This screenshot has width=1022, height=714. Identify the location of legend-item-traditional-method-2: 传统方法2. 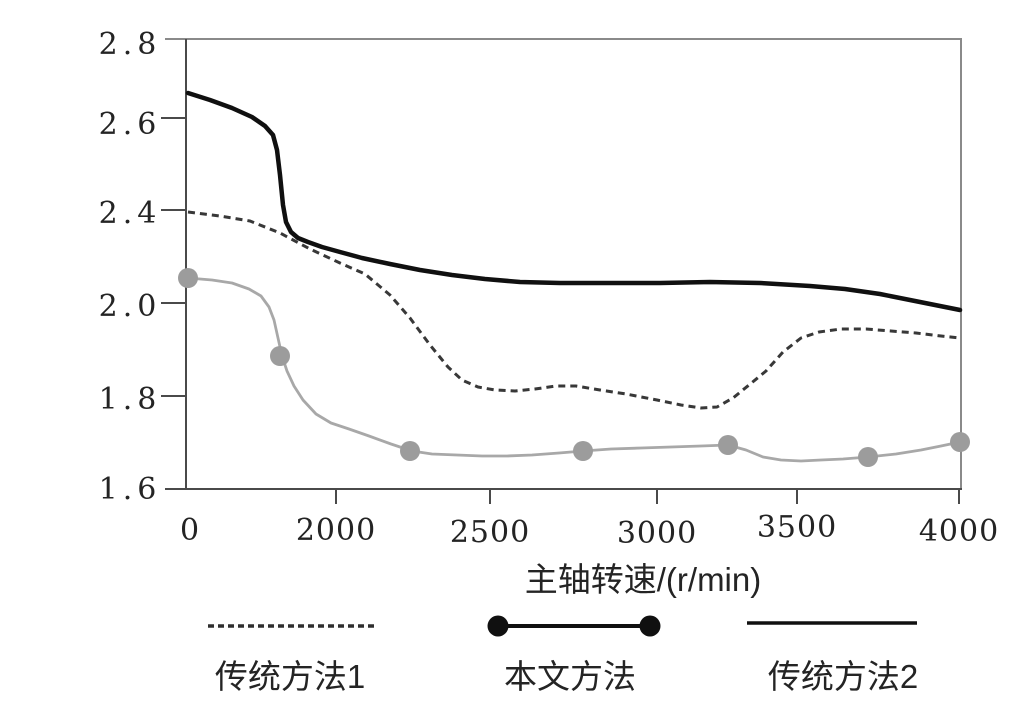
(832, 658).